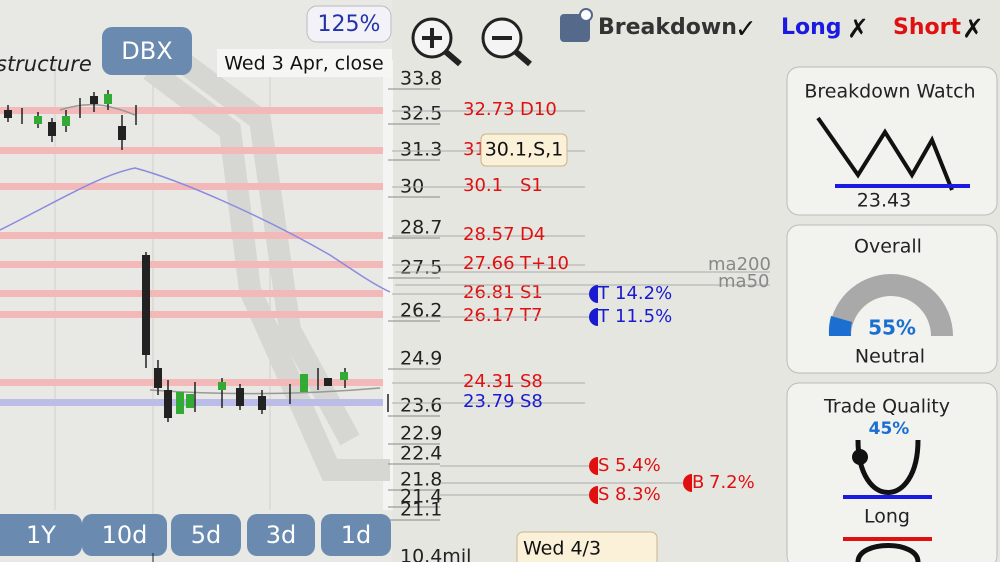 The height and width of the screenshot is (562, 1000). I want to click on date: Wed 3 Apr, close, so click(303, 64).